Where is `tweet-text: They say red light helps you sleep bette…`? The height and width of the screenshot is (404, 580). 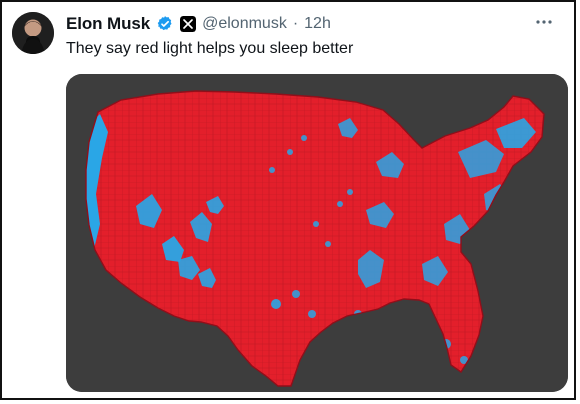
tweet-text: They say red light helps you sleep bette… is located at coordinates (210, 48).